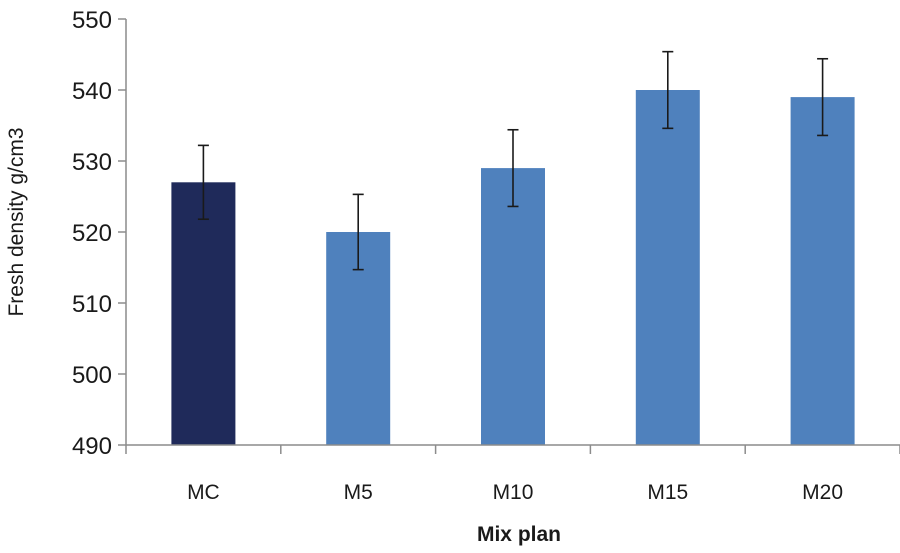 The width and height of the screenshot is (900, 553). I want to click on y-tick-label: 490, so click(92, 446).